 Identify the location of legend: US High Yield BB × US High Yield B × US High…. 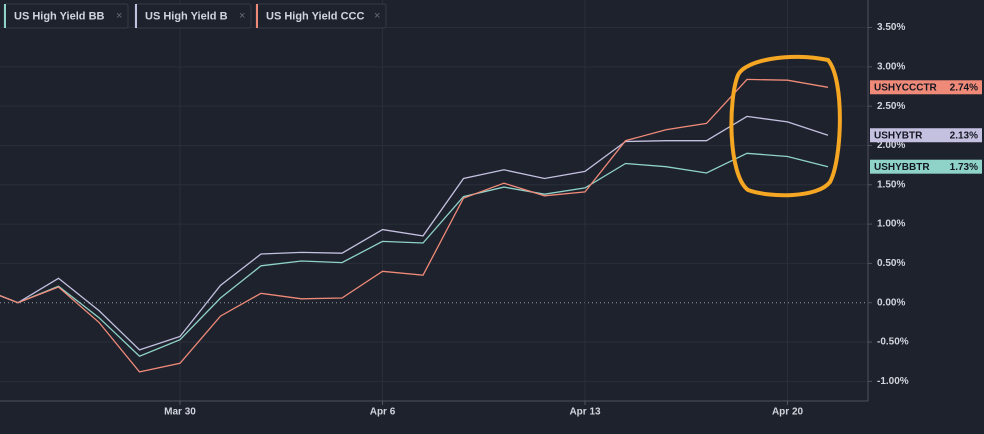
(195, 16).